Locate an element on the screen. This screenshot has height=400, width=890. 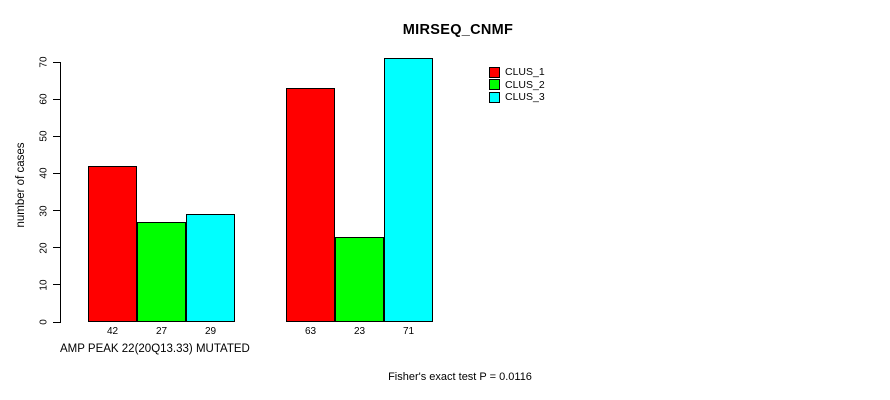
chart-title: MIRSEQ_CNMF is located at coordinates (458, 30).